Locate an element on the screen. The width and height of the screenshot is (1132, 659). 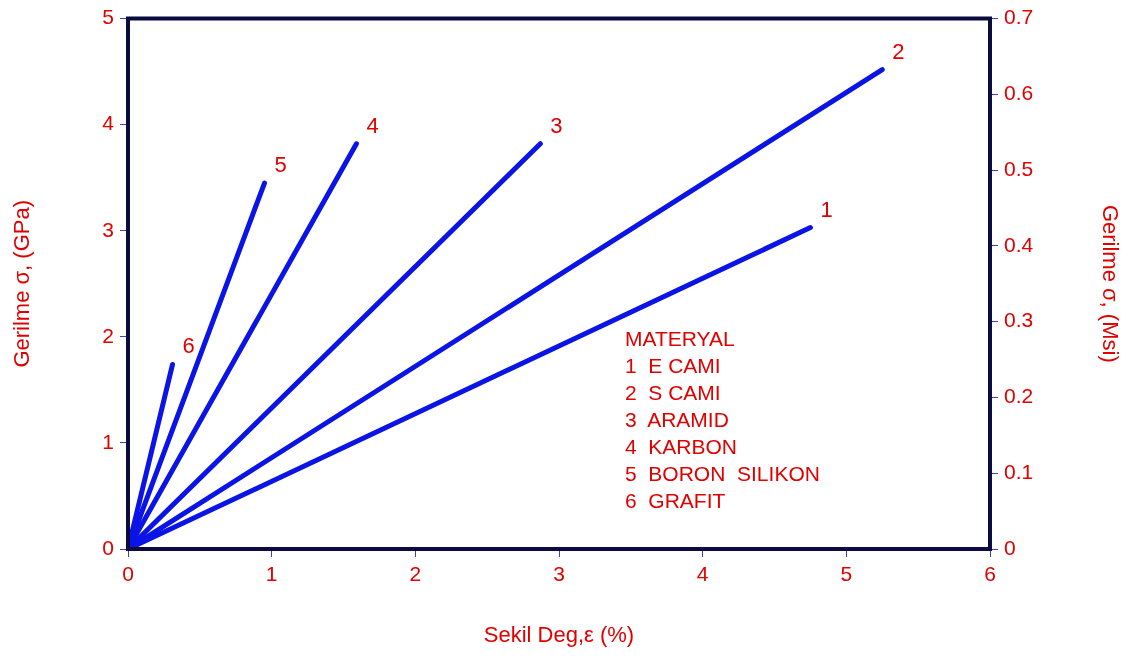
x-tick-label: 2 is located at coordinates (415, 574).